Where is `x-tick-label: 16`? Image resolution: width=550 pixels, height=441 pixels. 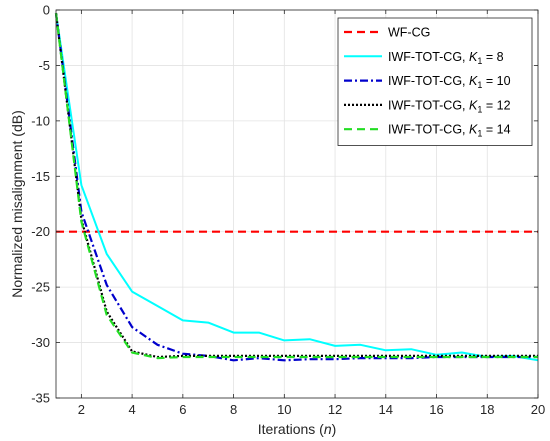 x-tick-label: 16 is located at coordinates (436, 409).